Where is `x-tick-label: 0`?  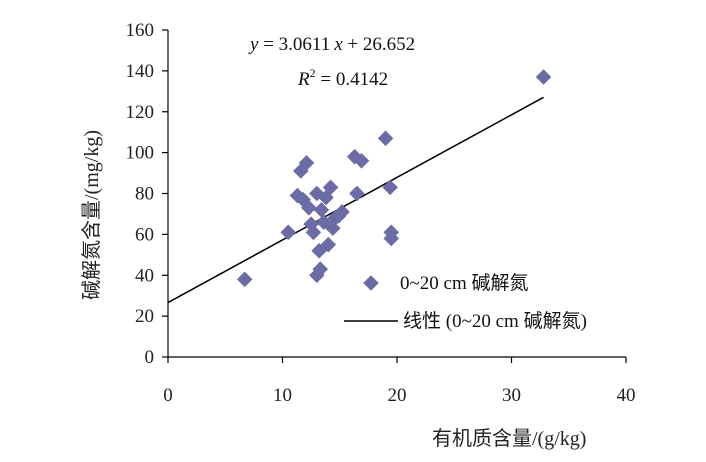 x-tick-label: 0 is located at coordinates (168, 395).